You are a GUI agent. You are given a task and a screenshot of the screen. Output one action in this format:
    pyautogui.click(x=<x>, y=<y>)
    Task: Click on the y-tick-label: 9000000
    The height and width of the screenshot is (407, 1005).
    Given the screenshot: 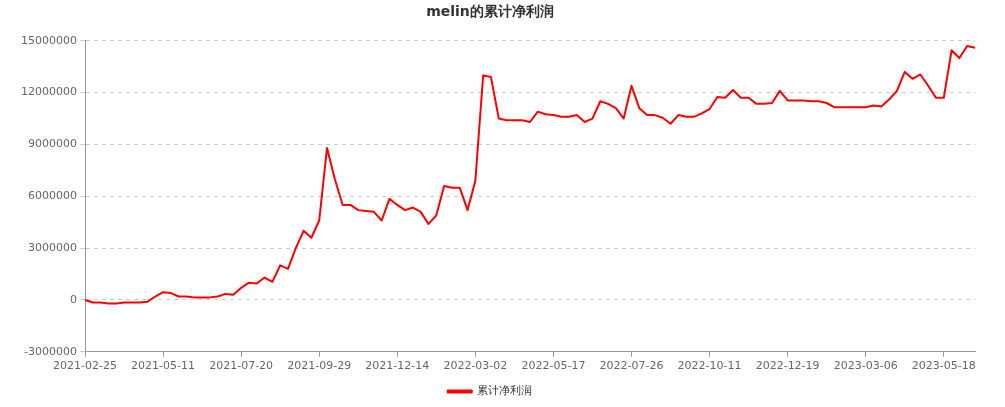 What is the action you would take?
    pyautogui.click(x=52, y=144)
    